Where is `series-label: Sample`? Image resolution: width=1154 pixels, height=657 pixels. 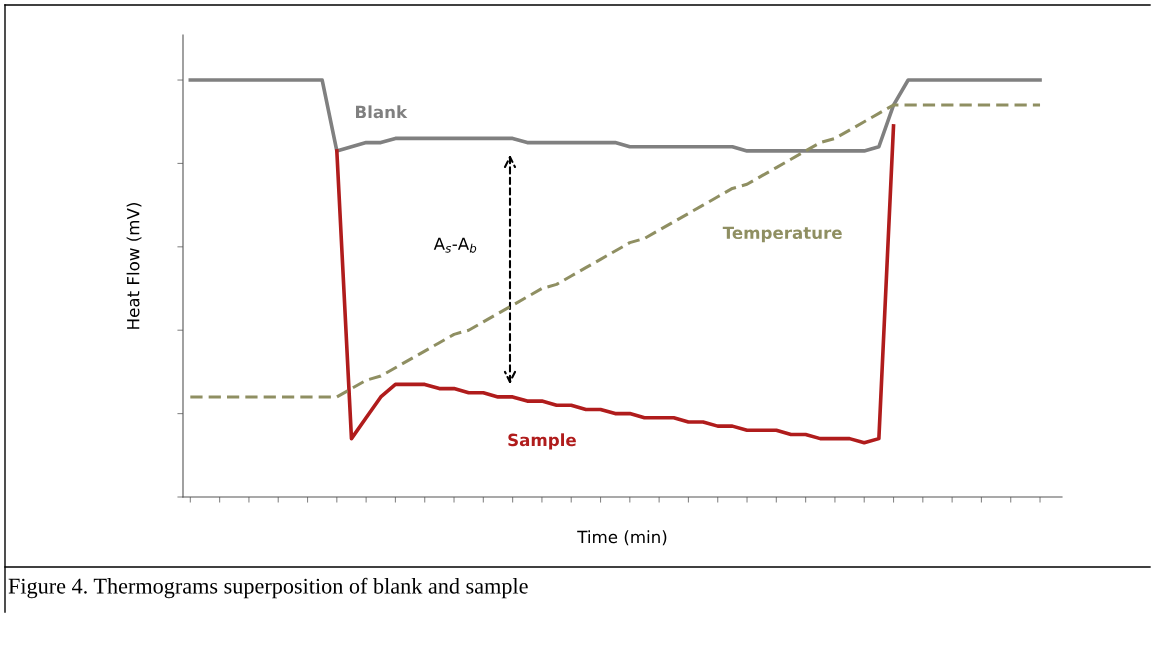
series-label: Sample is located at coordinates (542, 441).